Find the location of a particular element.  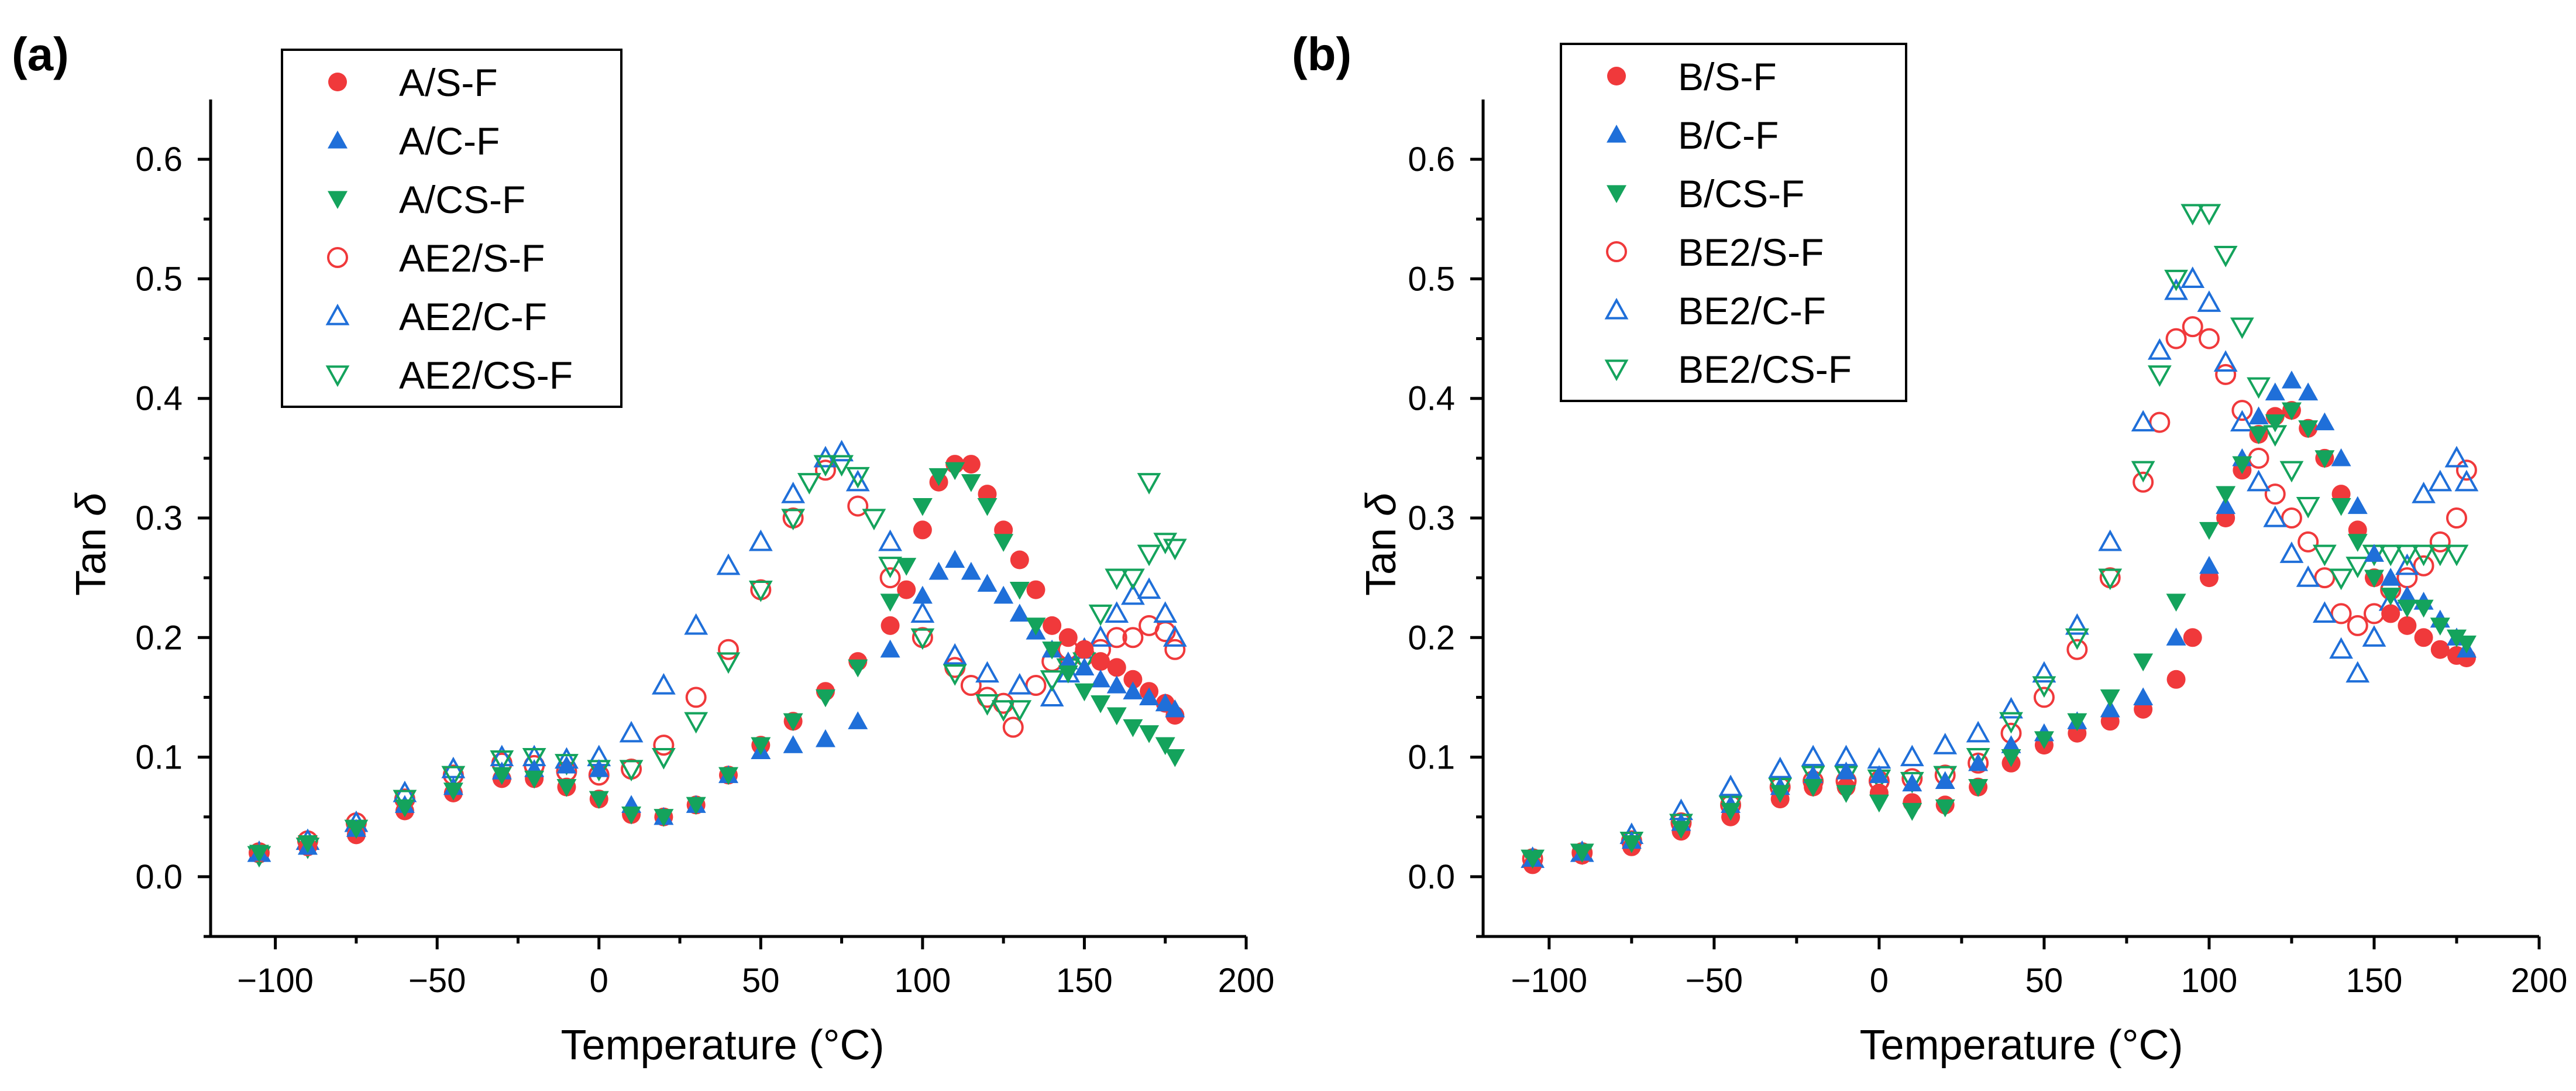

y-tick-label-b: 0.6 is located at coordinates (1432, 159).